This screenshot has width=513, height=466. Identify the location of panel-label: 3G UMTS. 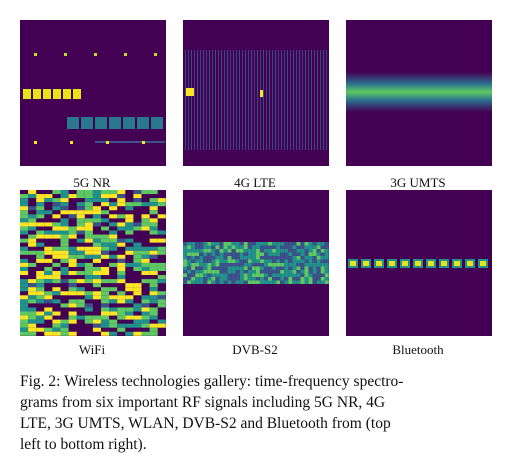
(417, 182).